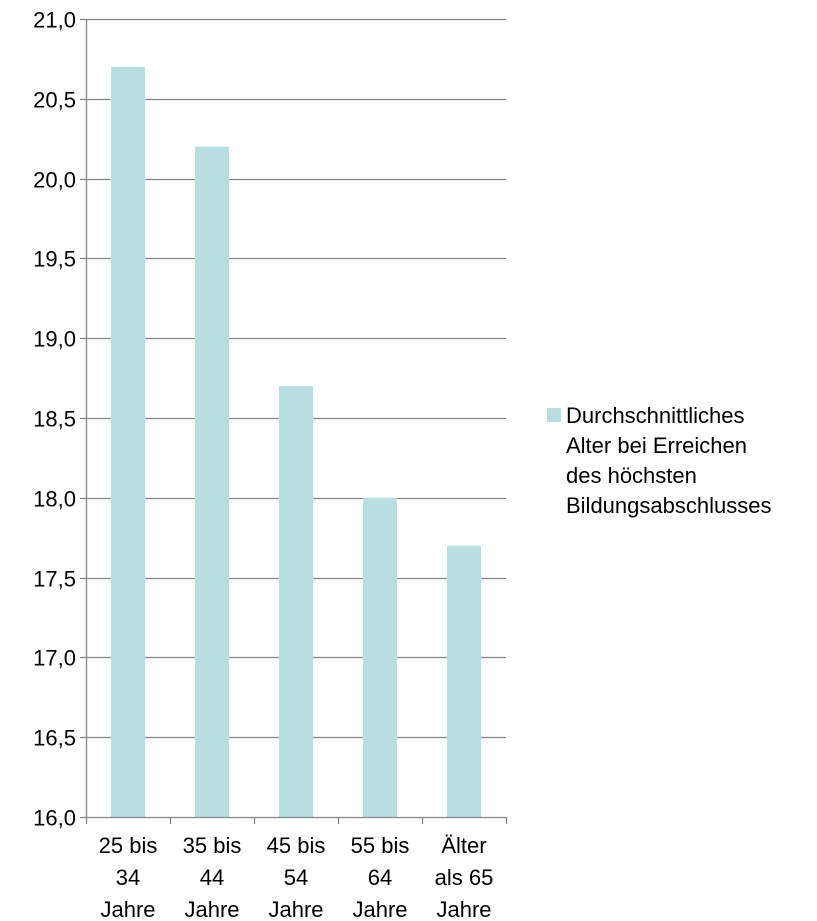 This screenshot has width=817, height=921. I want to click on y-tick-label: 19,0, so click(54, 339).